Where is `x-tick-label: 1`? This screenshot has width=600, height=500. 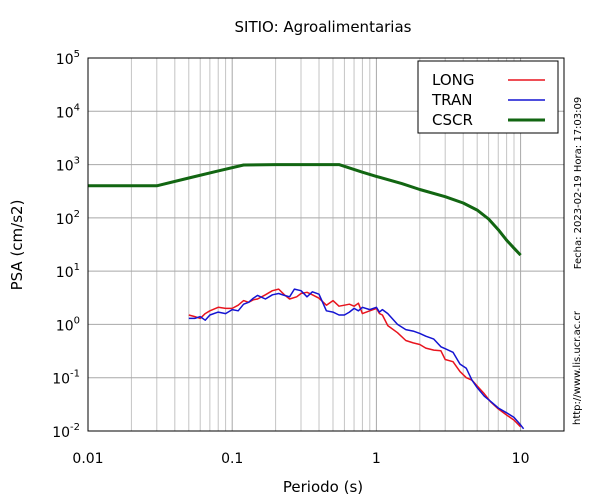
x-tick-label: 1 is located at coordinates (376, 459).